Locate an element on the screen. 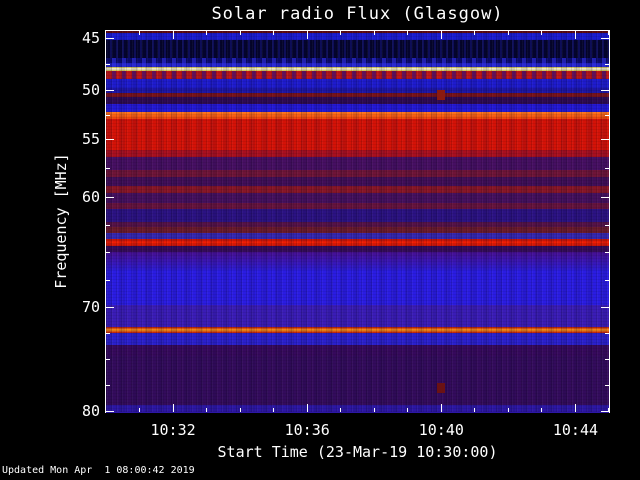 The height and width of the screenshot is (480, 640). x-tick-label: 10:44 is located at coordinates (575, 430).